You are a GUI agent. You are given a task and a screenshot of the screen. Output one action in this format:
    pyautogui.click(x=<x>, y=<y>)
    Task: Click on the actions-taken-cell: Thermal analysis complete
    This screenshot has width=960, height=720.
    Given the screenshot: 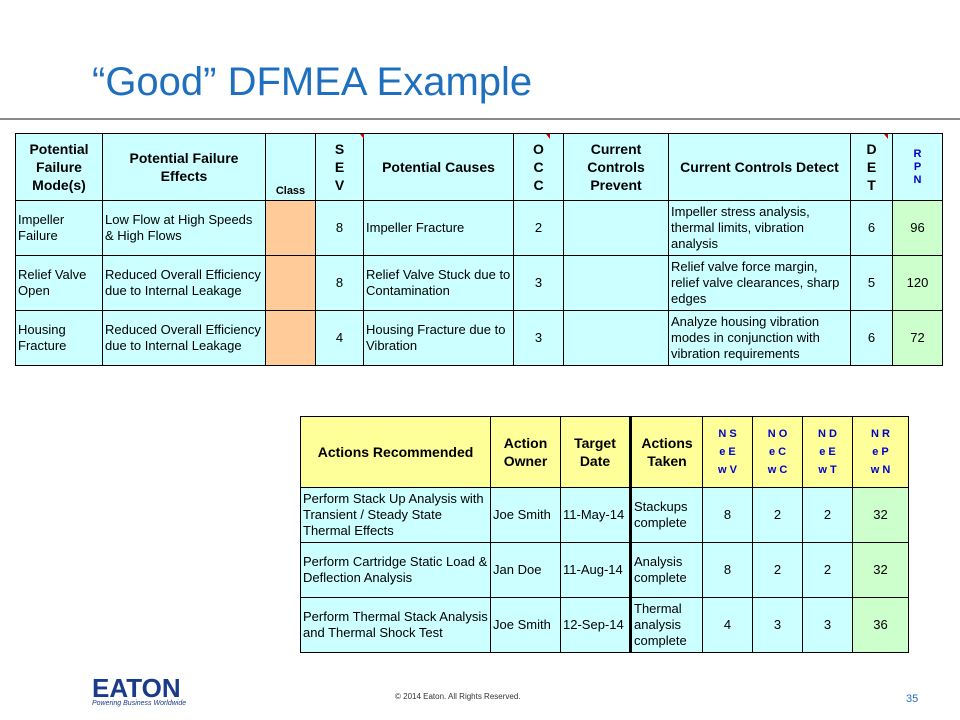 What is the action you would take?
    pyautogui.click(x=666, y=625)
    